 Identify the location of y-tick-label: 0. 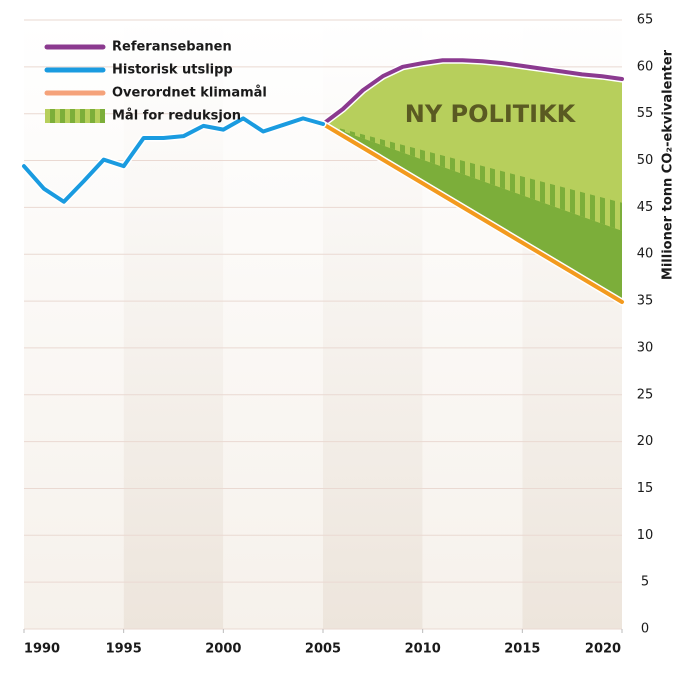
(645, 629).